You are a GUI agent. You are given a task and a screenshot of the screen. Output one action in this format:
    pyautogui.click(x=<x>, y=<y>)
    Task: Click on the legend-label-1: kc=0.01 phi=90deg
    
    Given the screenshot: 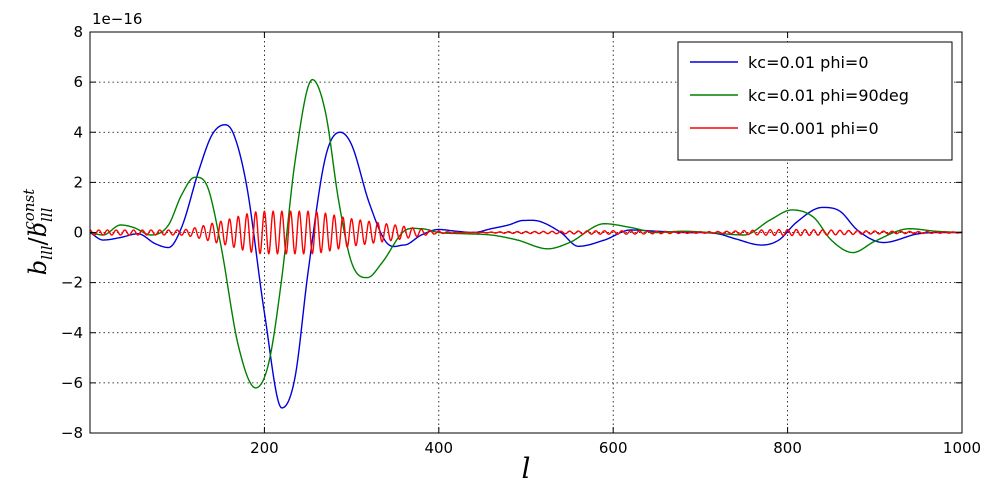 What is the action you would take?
    pyautogui.click(x=828, y=95)
    